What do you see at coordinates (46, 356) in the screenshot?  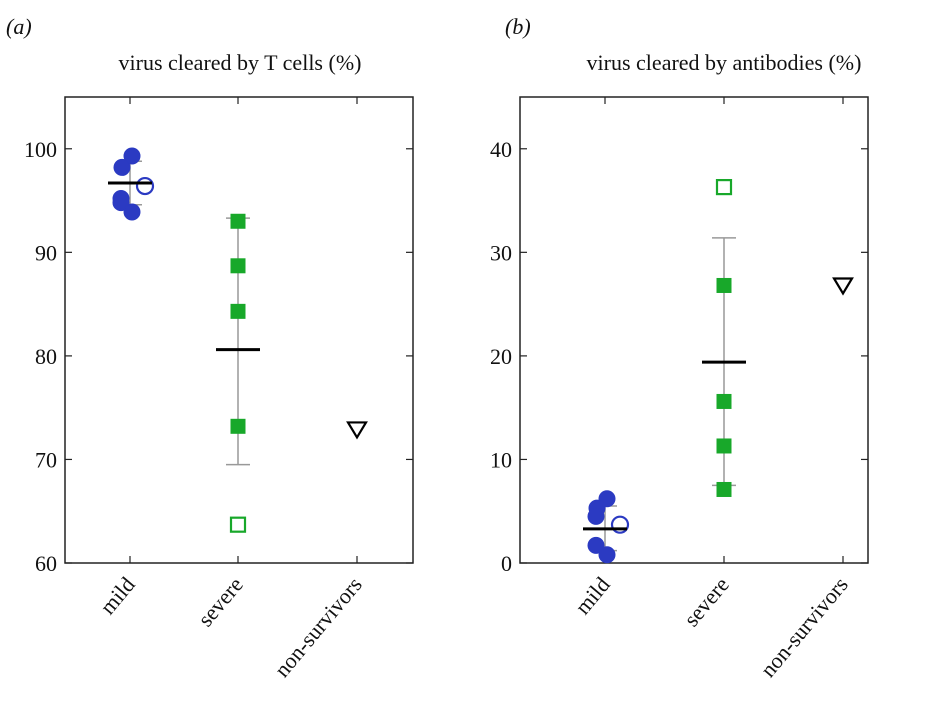 I see `y-tick-label: 80` at bounding box center [46, 356].